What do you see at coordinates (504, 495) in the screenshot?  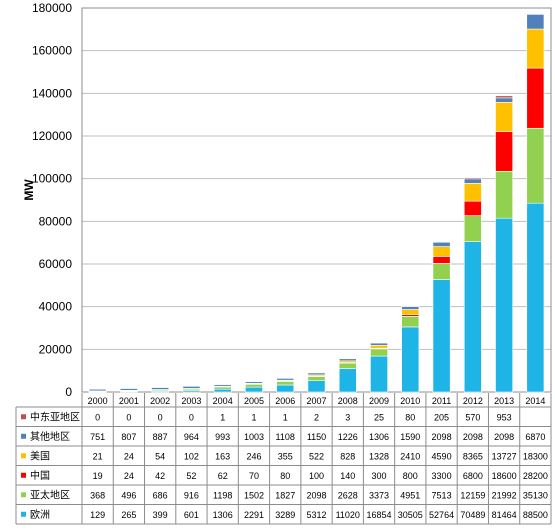 I see `table-cell: 21992` at bounding box center [504, 495].